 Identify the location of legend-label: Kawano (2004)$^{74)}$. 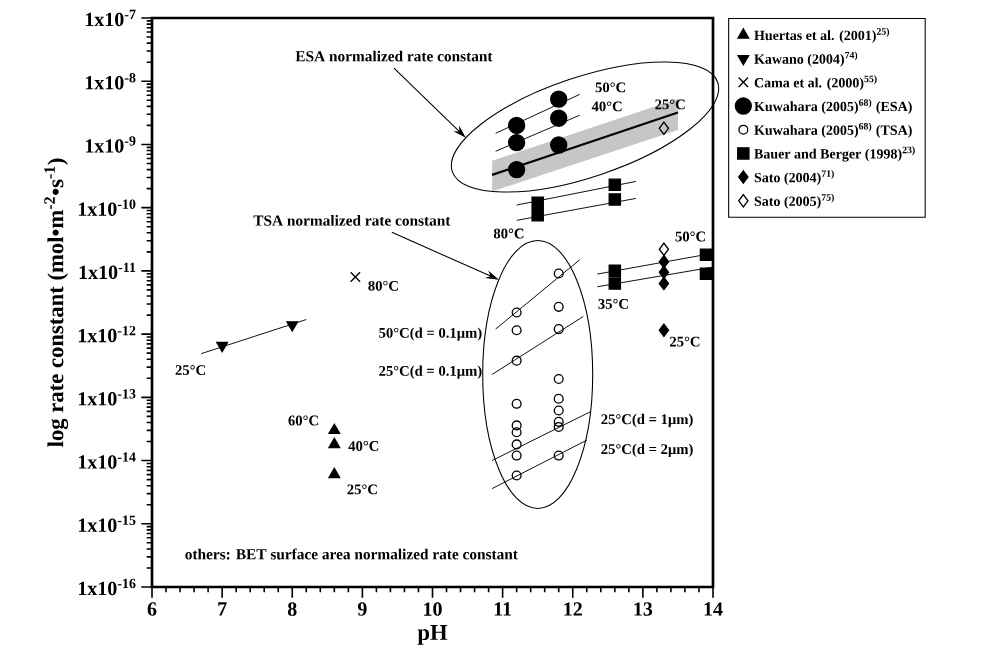
(806, 59).